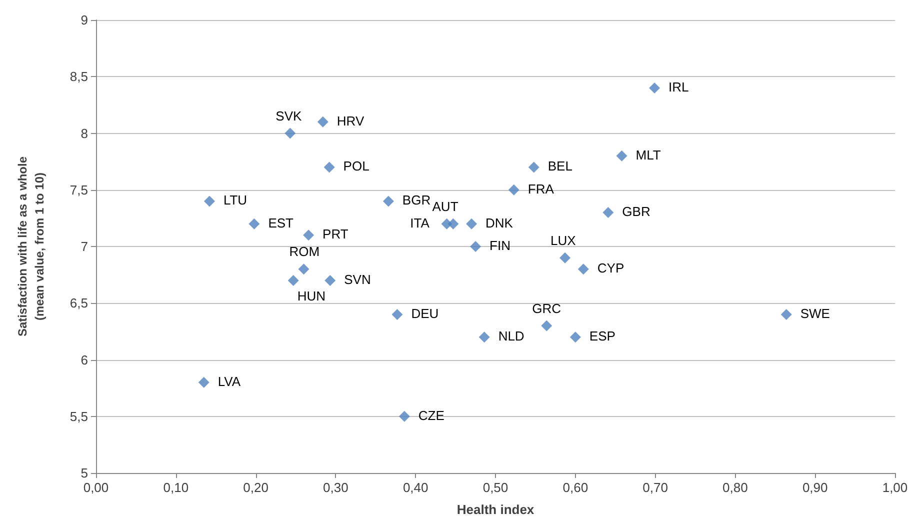  What do you see at coordinates (96, 487) in the screenshot?
I see `x-tick-label: 0,00` at bounding box center [96, 487].